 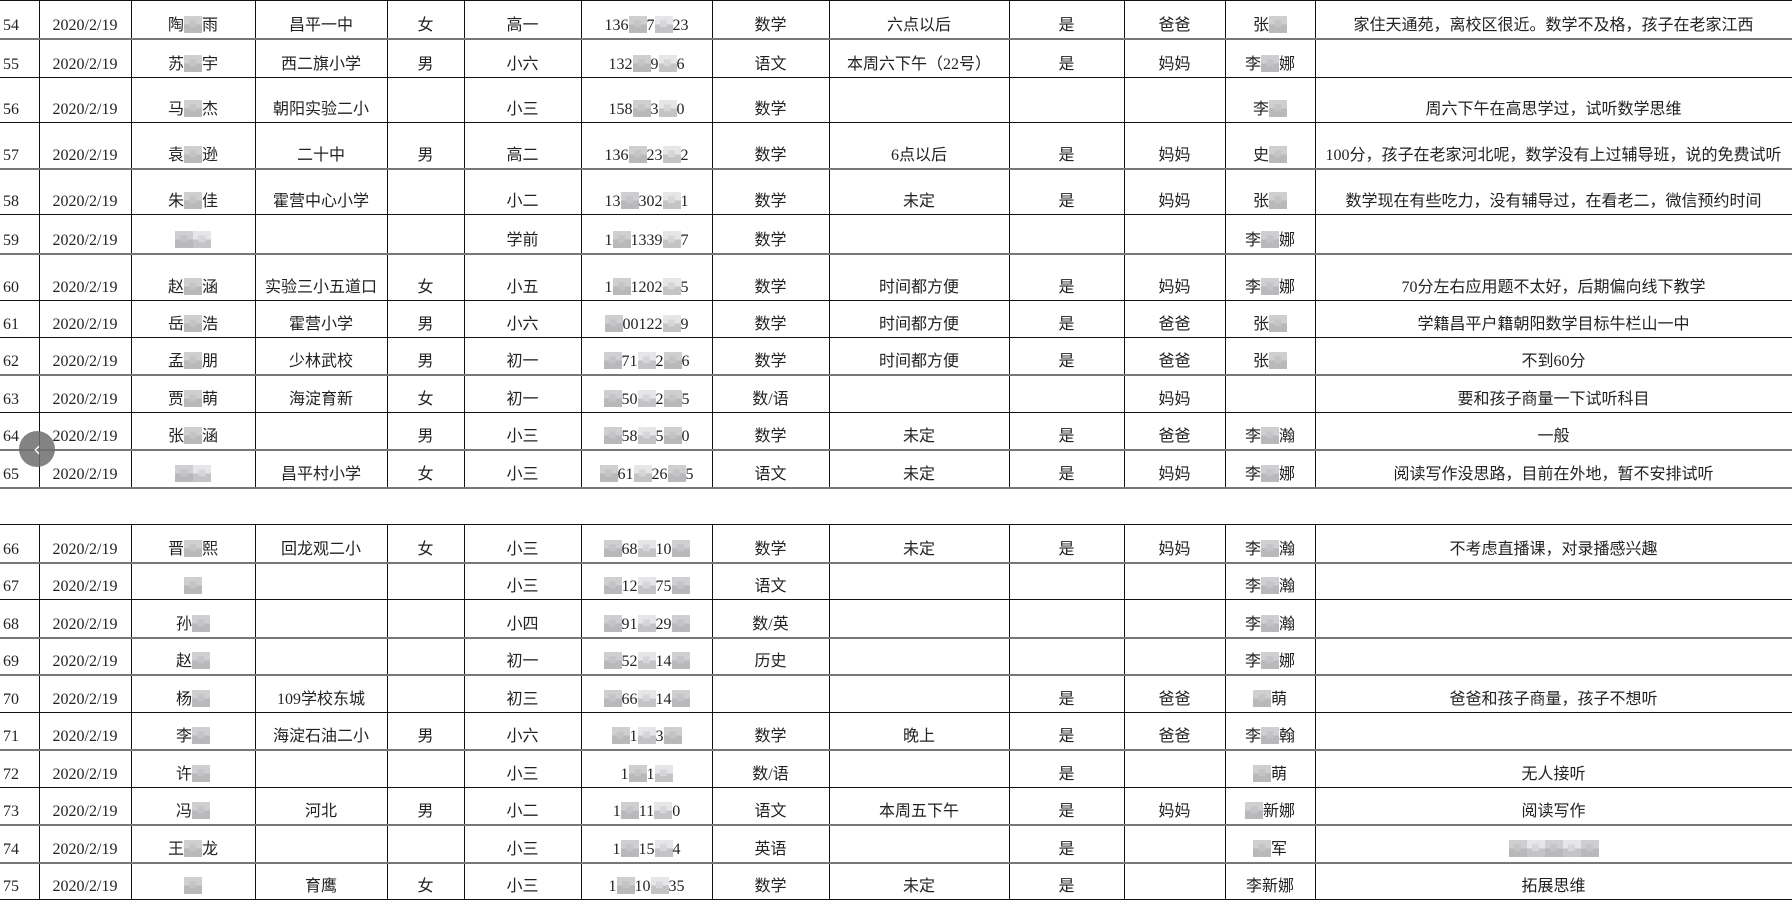 I want to click on cell-school: 昌平一中, so click(x=321, y=20).